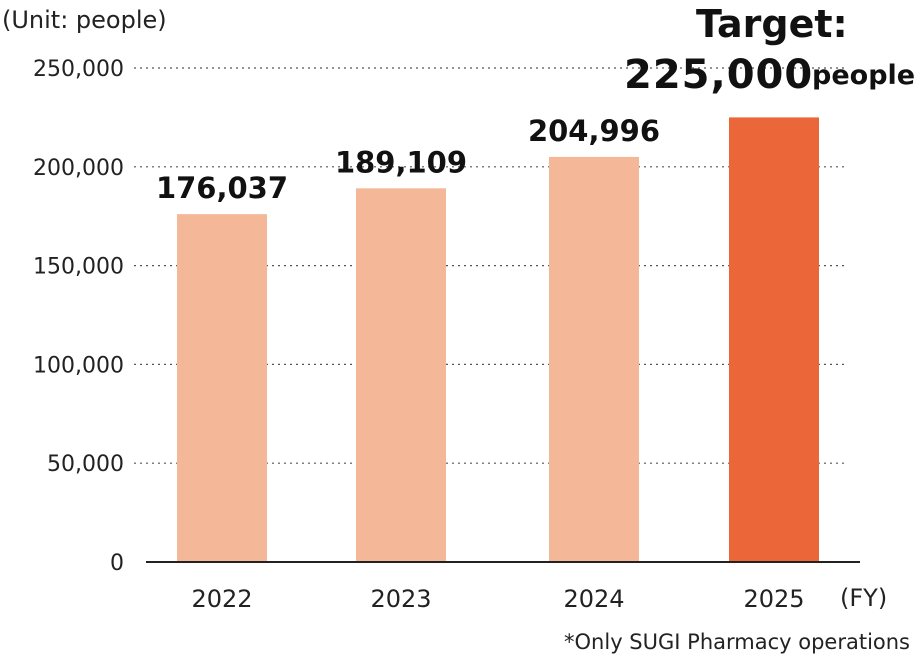  What do you see at coordinates (593, 599) in the screenshot?
I see `x-tick-label: 2024` at bounding box center [593, 599].